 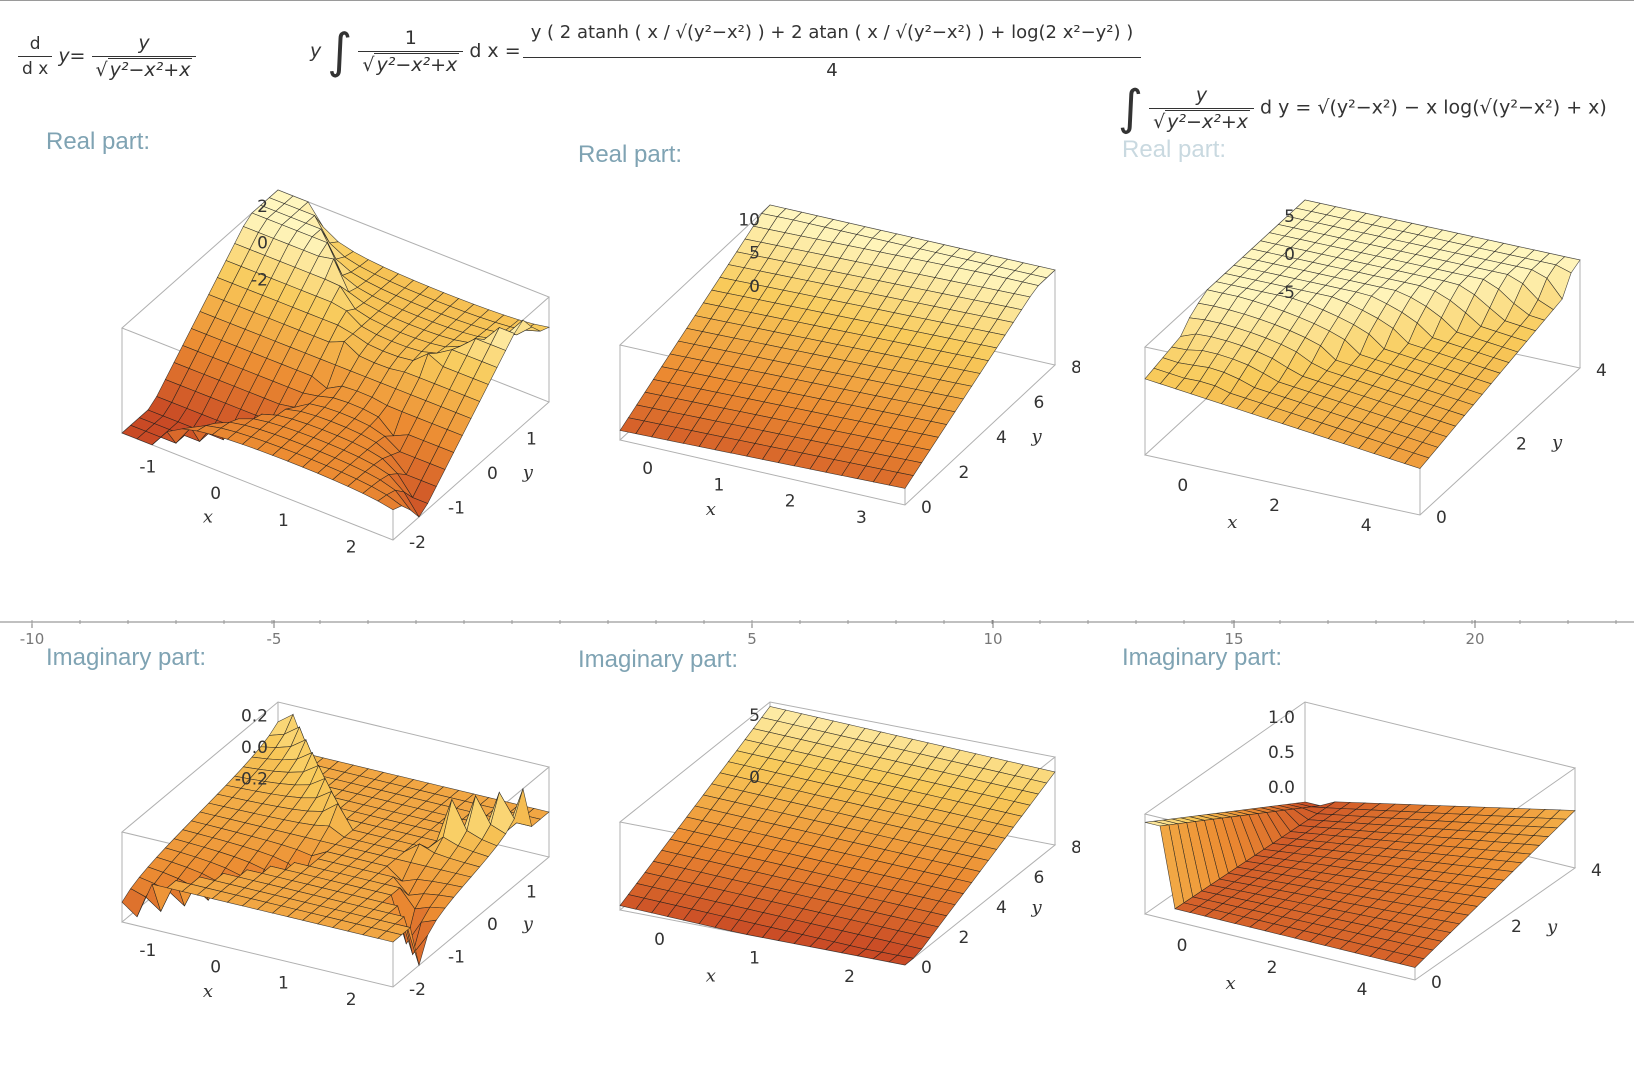 What do you see at coordinates (1039, 878) in the screenshot?
I see `y-tick-label: 6` at bounding box center [1039, 878].